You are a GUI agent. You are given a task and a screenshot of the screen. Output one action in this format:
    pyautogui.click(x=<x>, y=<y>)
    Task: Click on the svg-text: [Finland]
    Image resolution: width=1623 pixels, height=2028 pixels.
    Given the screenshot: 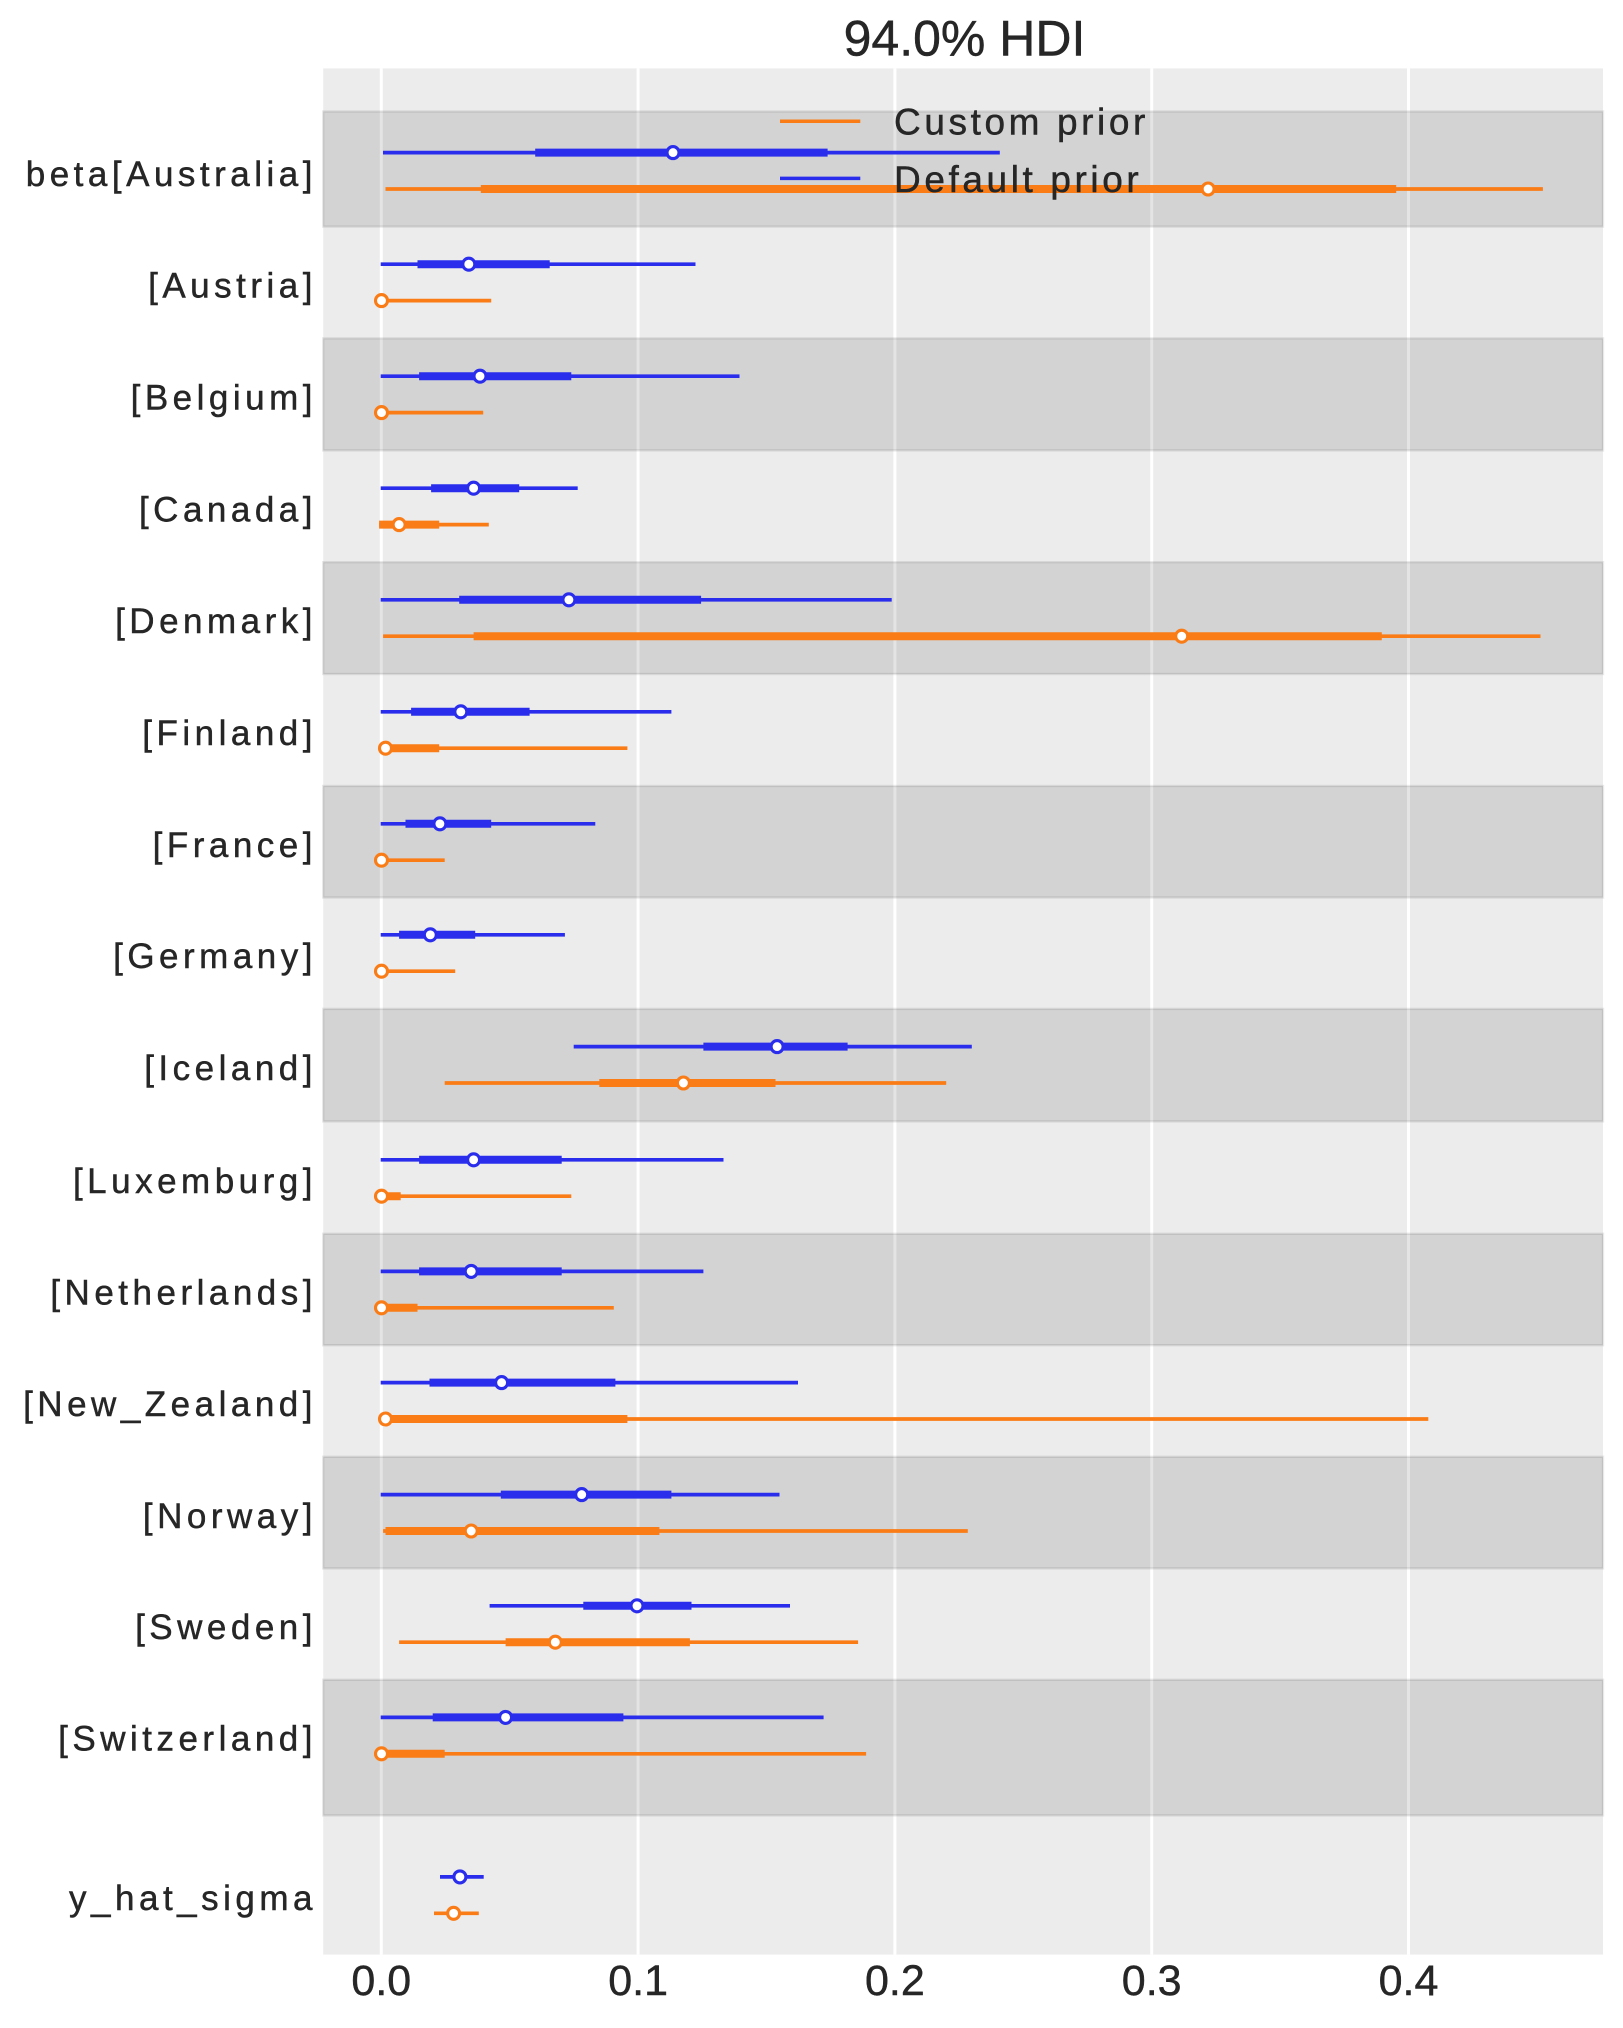 What is the action you would take?
    pyautogui.click(x=229, y=733)
    